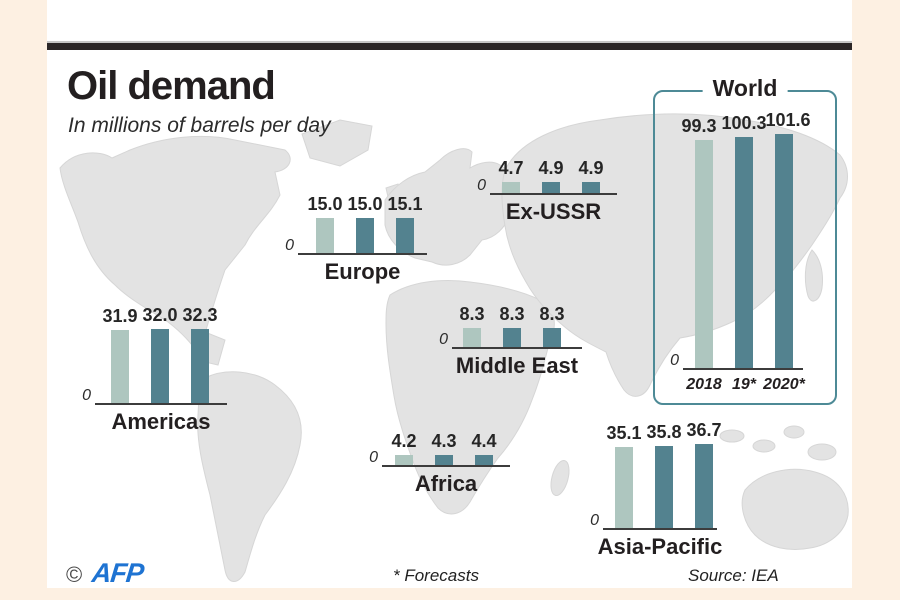  Describe the element at coordinates (484, 441) in the screenshot. I see `value-label: 4.4` at that location.